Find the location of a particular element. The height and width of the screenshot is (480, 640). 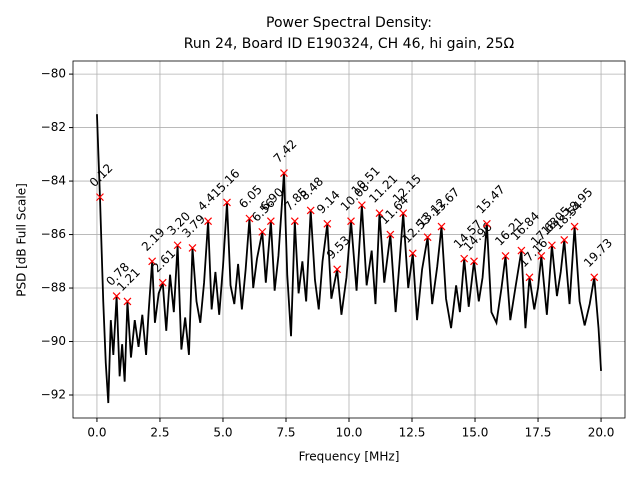

chart-title: Power Spectral Density: is located at coordinates (349, 23).